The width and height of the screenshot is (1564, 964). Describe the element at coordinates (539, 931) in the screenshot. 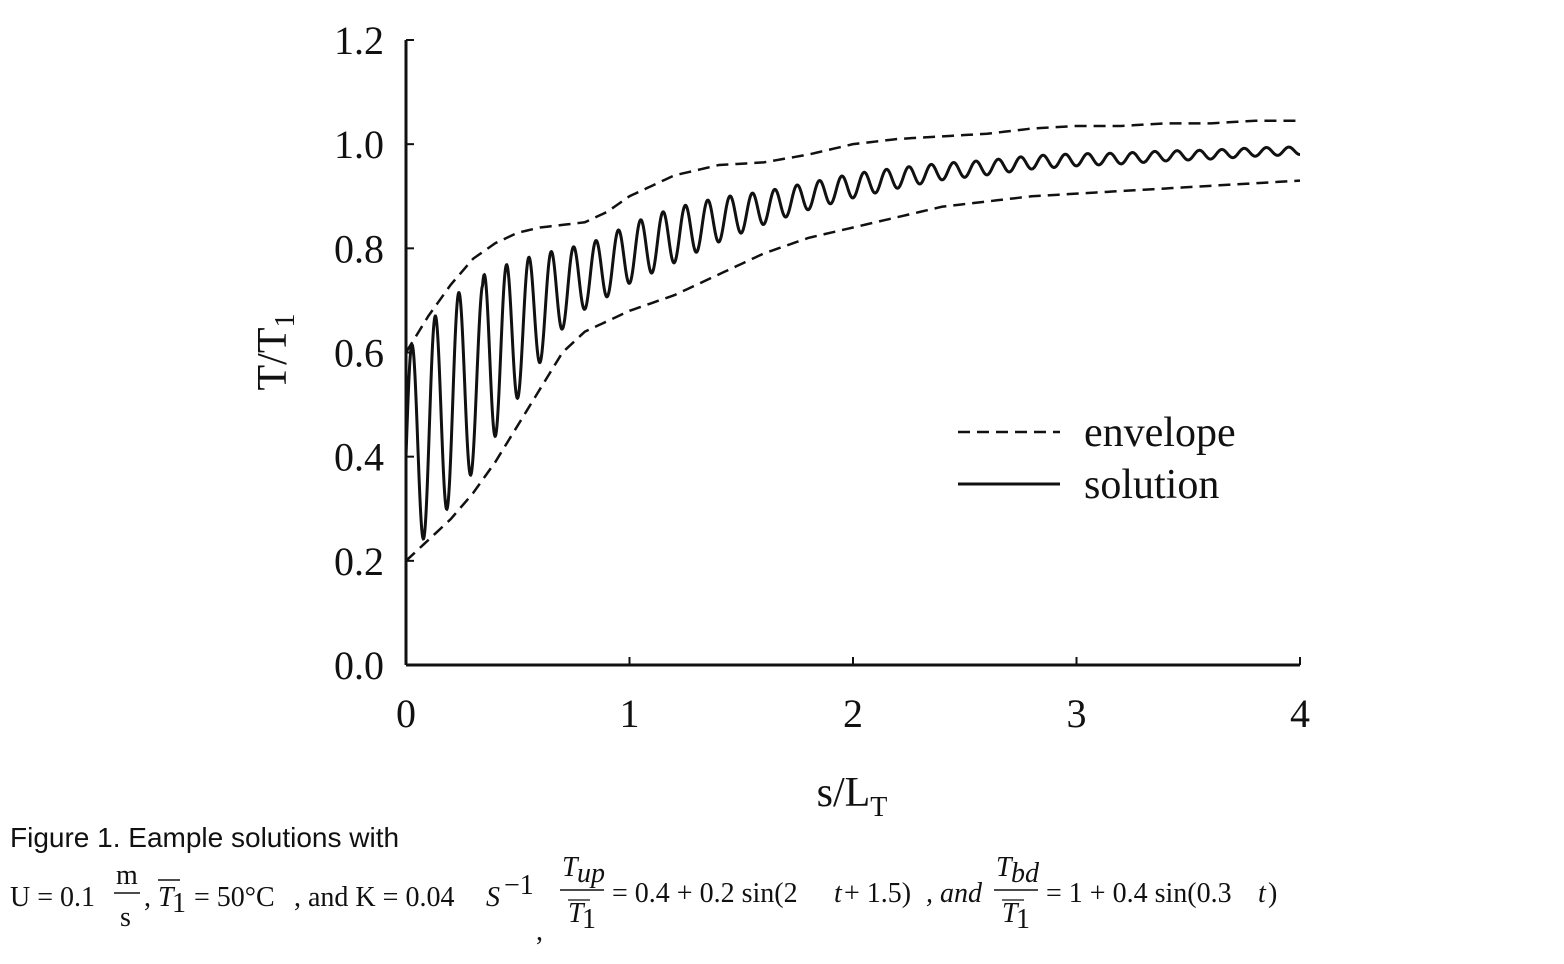

I see `eq-comma-2: ,` at that location.